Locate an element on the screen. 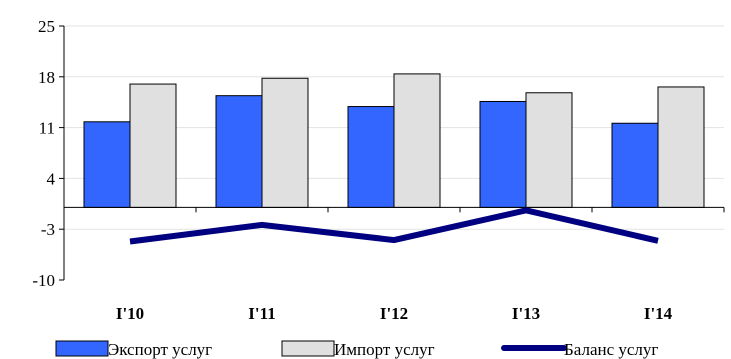 The height and width of the screenshot is (359, 731). x-tick-label: I'12 is located at coordinates (394, 313).